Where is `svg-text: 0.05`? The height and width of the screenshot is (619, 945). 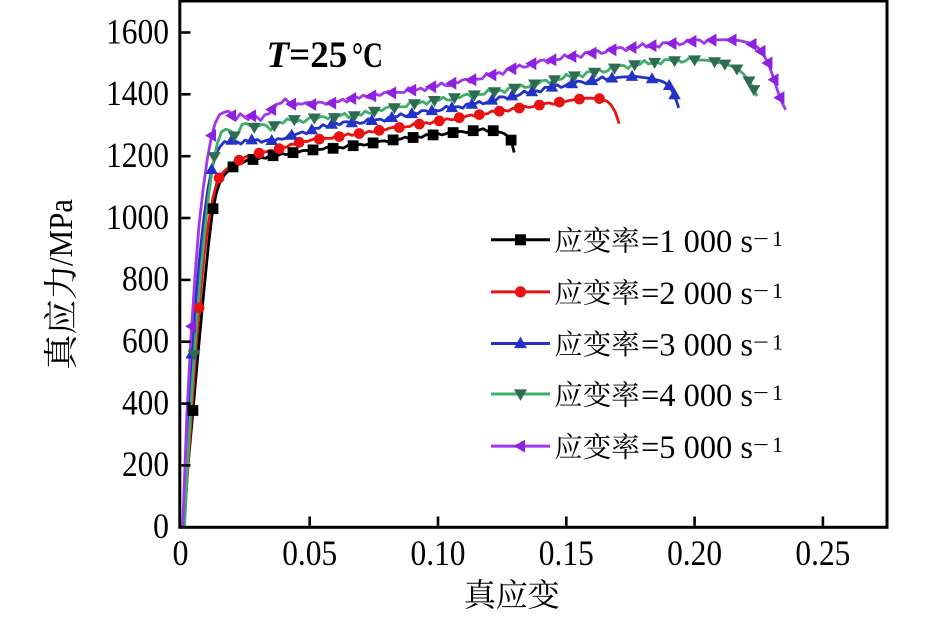
svg-text: 0.05 is located at coordinates (309, 553).